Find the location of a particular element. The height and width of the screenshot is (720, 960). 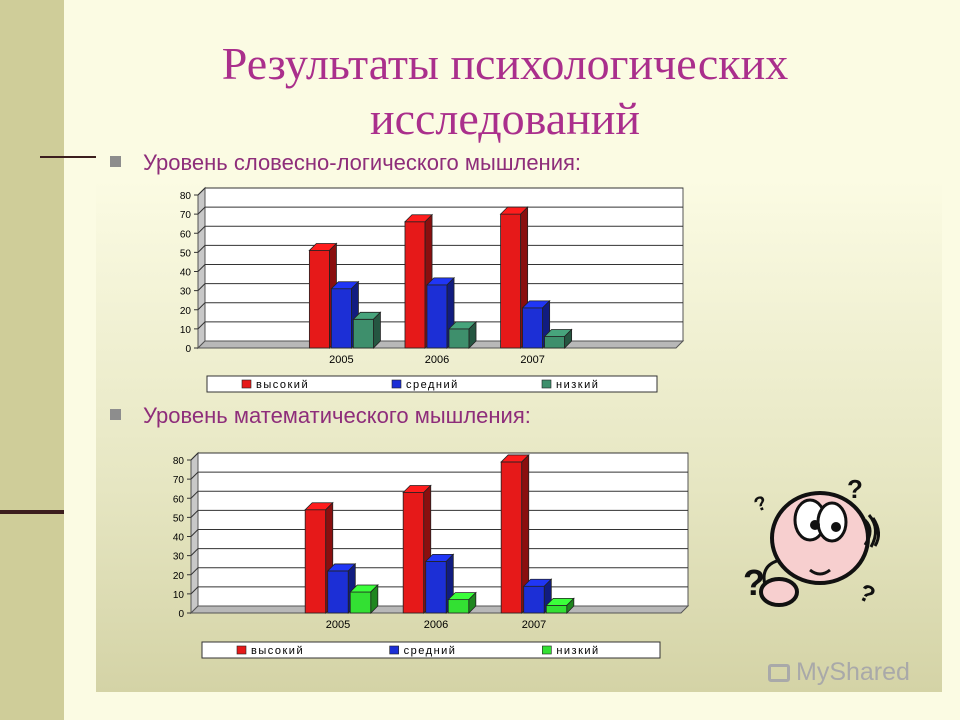

divider-line-top is located at coordinates (68, 157).